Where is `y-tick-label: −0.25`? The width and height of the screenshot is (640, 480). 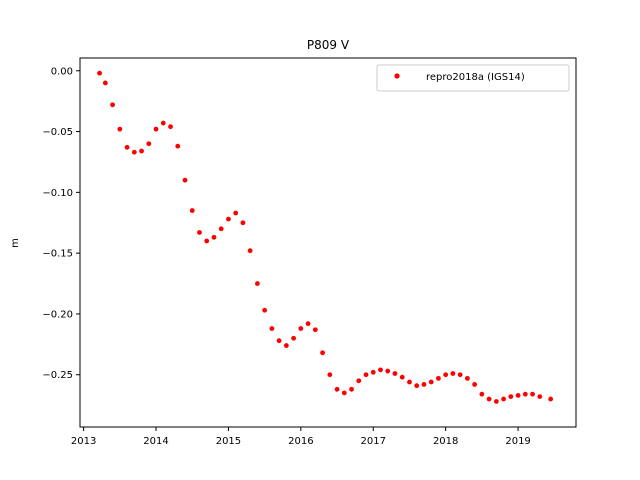 y-tick-label: −0.25 is located at coordinates (57, 375).